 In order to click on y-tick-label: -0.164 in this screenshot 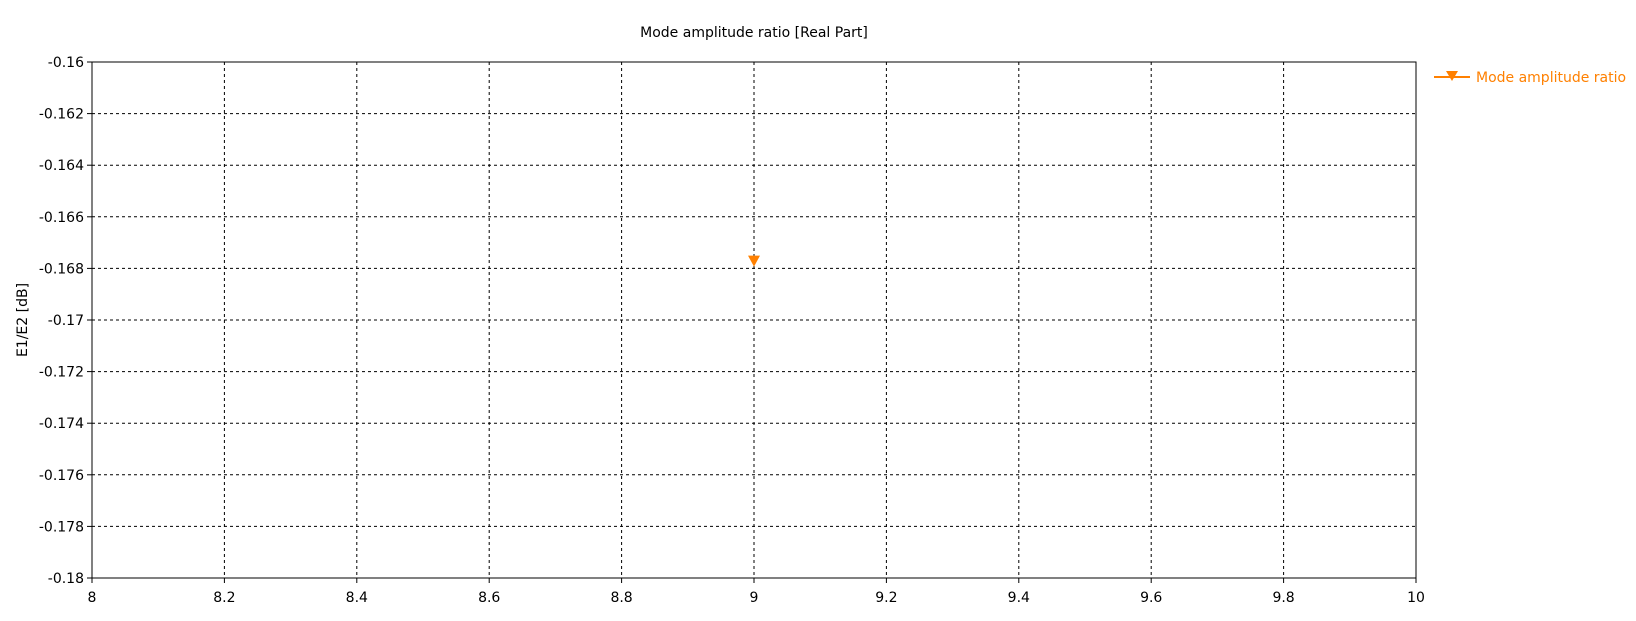, I will do `click(61, 166)`.